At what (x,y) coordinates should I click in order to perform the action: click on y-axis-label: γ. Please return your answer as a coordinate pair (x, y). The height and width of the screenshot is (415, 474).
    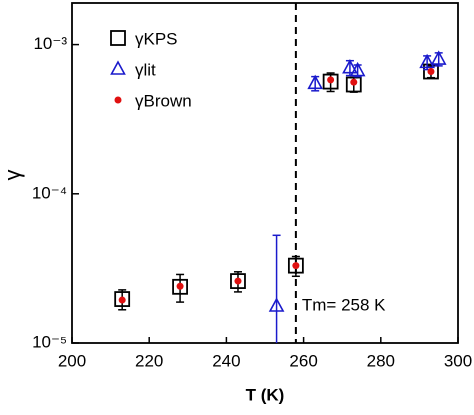
    Looking at the image, I should click on (12, 175).